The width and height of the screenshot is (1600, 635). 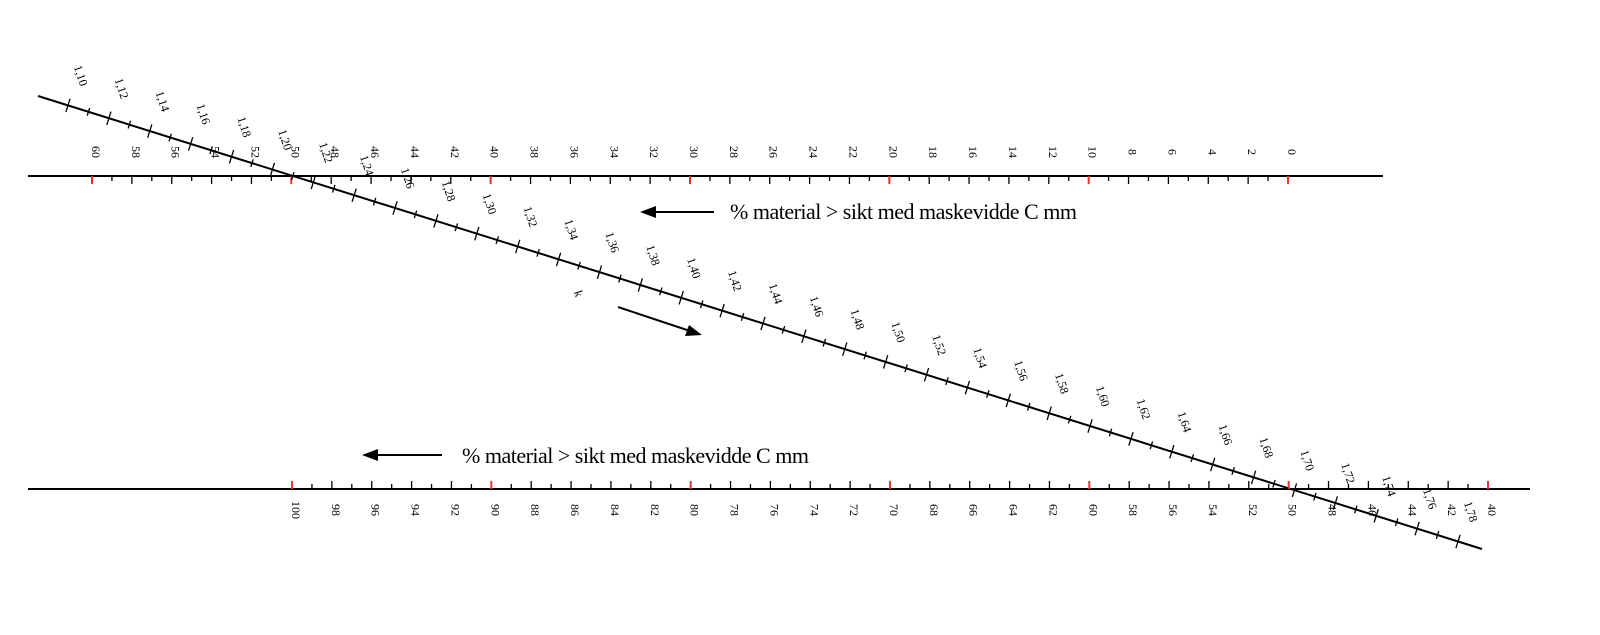 What do you see at coordinates (244, 127) in the screenshot?
I see `diagonal-scale-tick-label: 1,18` at bounding box center [244, 127].